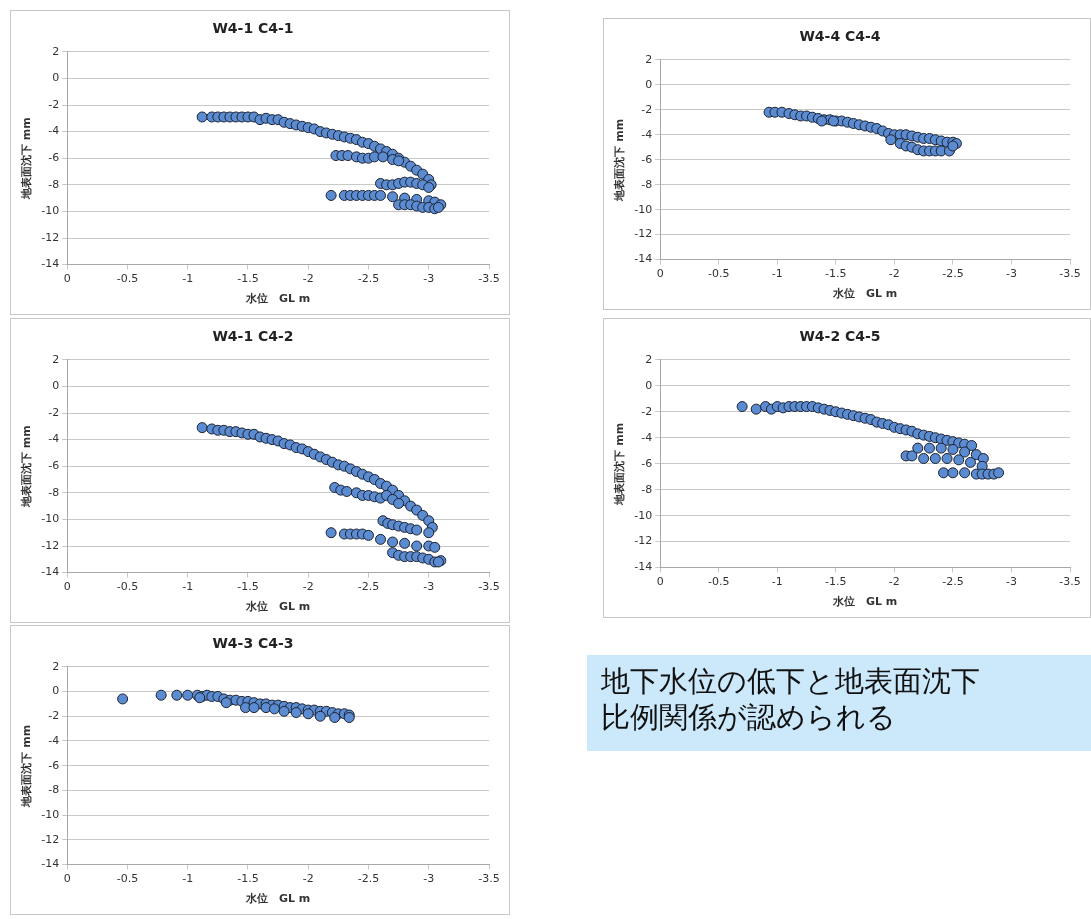 The width and height of the screenshot is (1091, 919). What do you see at coordinates (253, 336) in the screenshot?
I see `chart-title: W4-1 C4-2` at bounding box center [253, 336].